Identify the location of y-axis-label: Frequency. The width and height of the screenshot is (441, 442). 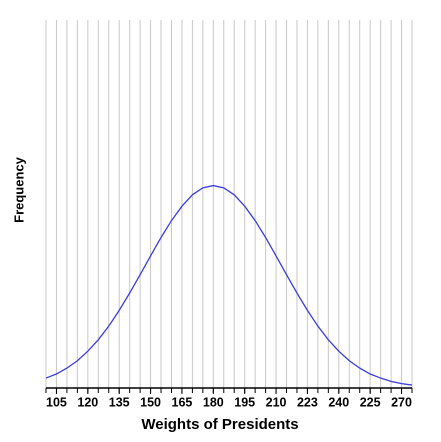
(18, 189).